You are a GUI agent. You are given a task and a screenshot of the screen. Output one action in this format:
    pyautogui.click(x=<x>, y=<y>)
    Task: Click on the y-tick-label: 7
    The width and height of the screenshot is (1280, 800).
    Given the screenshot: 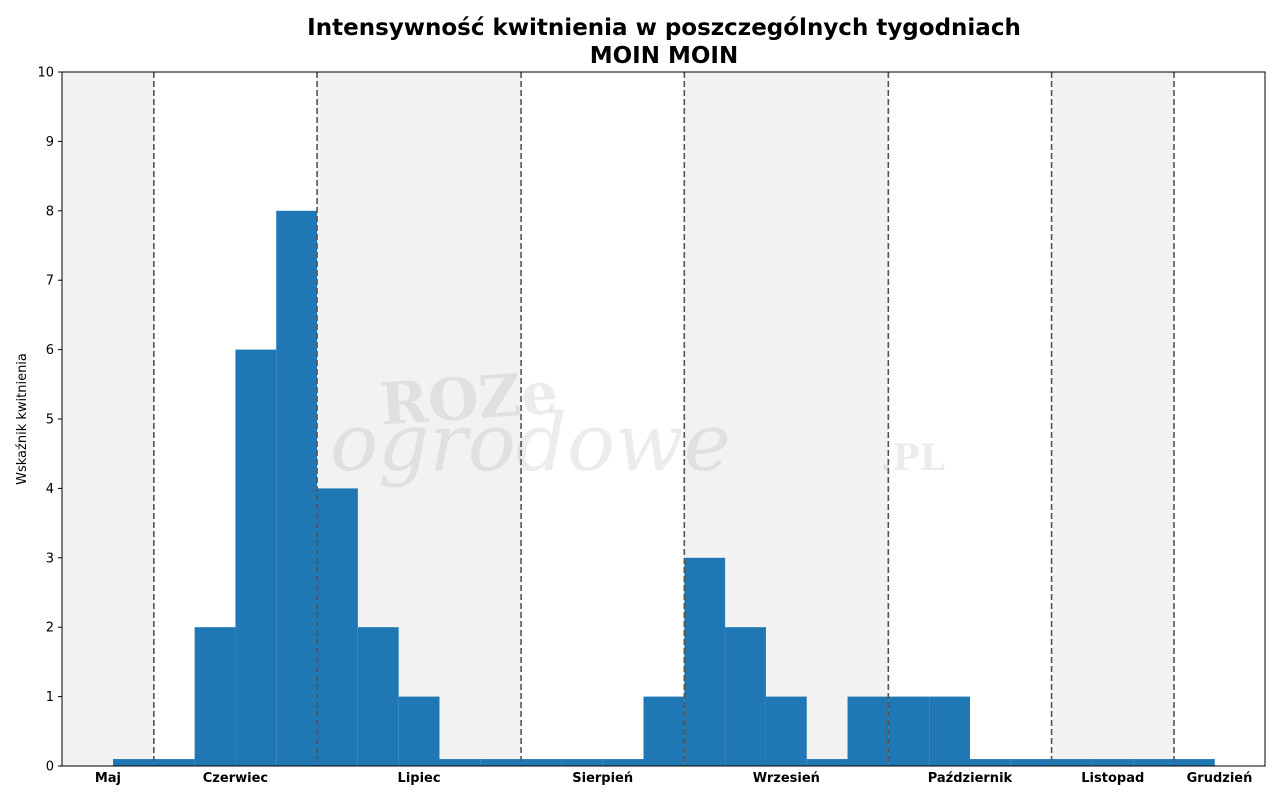 What is the action you would take?
    pyautogui.click(x=50, y=281)
    